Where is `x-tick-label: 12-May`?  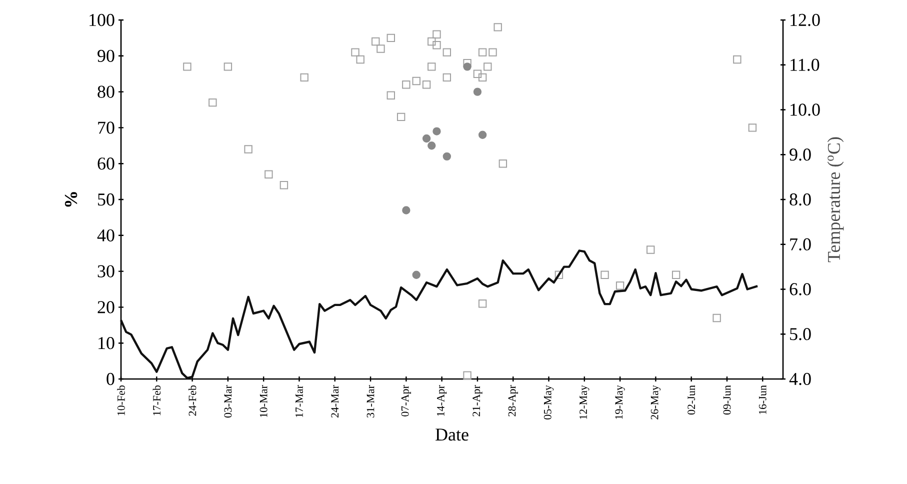 x-tick-label: 12-May is located at coordinates (585, 402).